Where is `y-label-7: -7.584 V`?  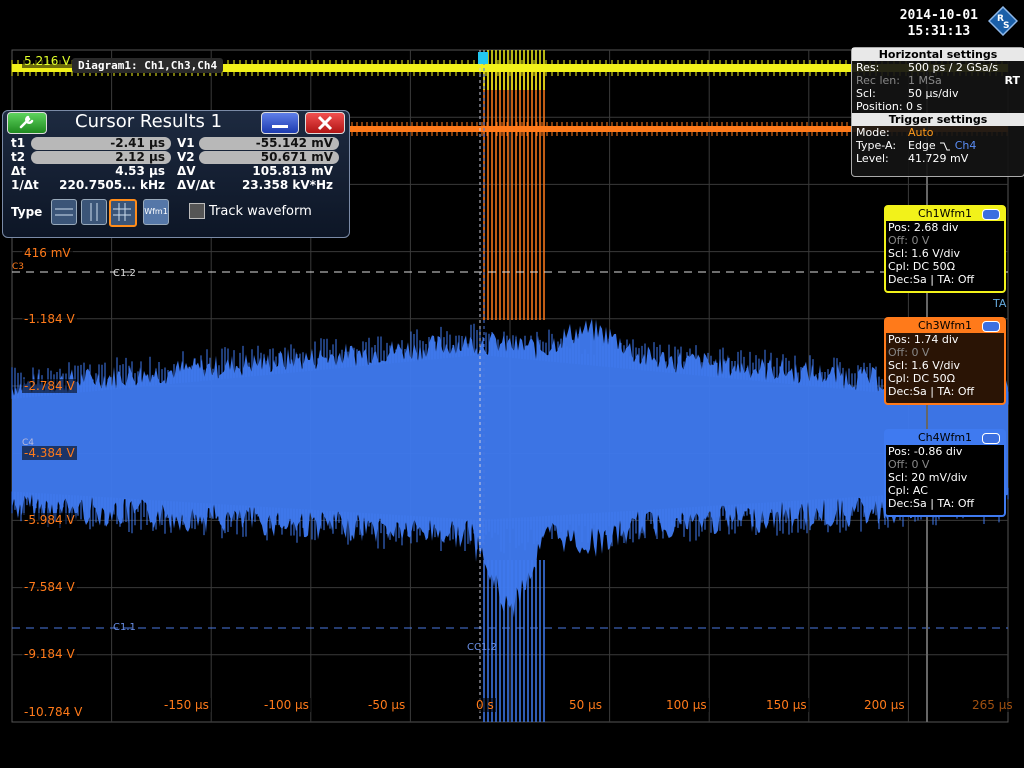 y-label-7: -7.584 V is located at coordinates (49, 587).